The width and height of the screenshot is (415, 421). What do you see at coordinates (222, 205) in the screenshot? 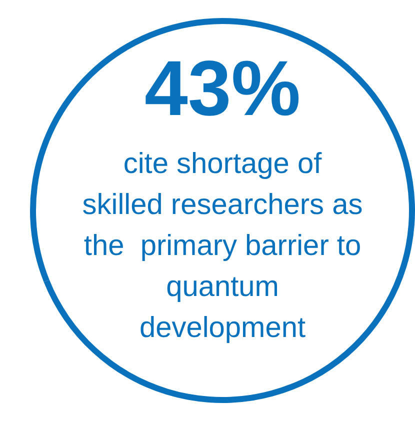
I see `text: skilled researchers as` at bounding box center [222, 205].